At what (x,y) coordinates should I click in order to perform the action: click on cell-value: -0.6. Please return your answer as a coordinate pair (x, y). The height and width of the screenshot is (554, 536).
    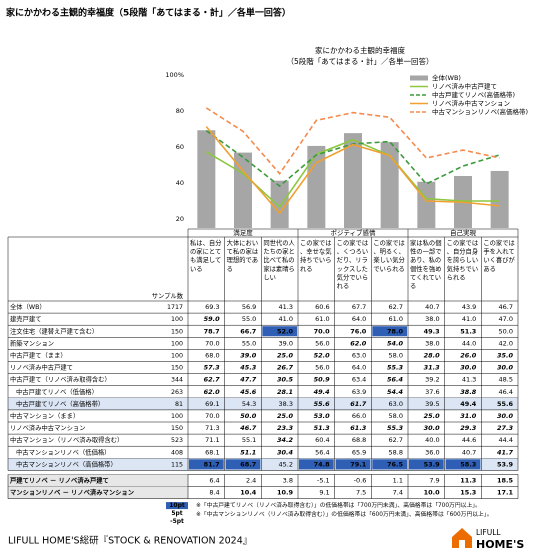
    Looking at the image, I should click on (360, 480).